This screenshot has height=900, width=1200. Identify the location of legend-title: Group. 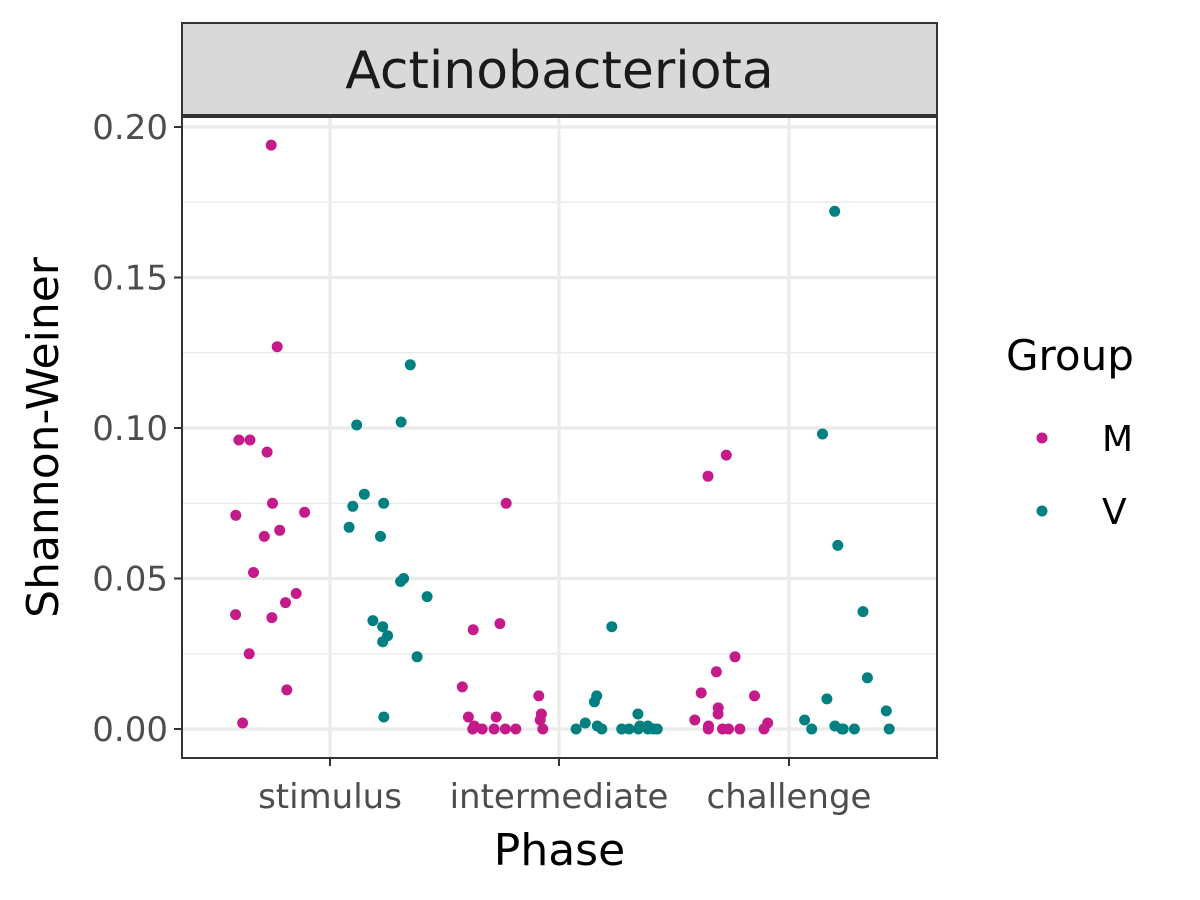
(1070, 355).